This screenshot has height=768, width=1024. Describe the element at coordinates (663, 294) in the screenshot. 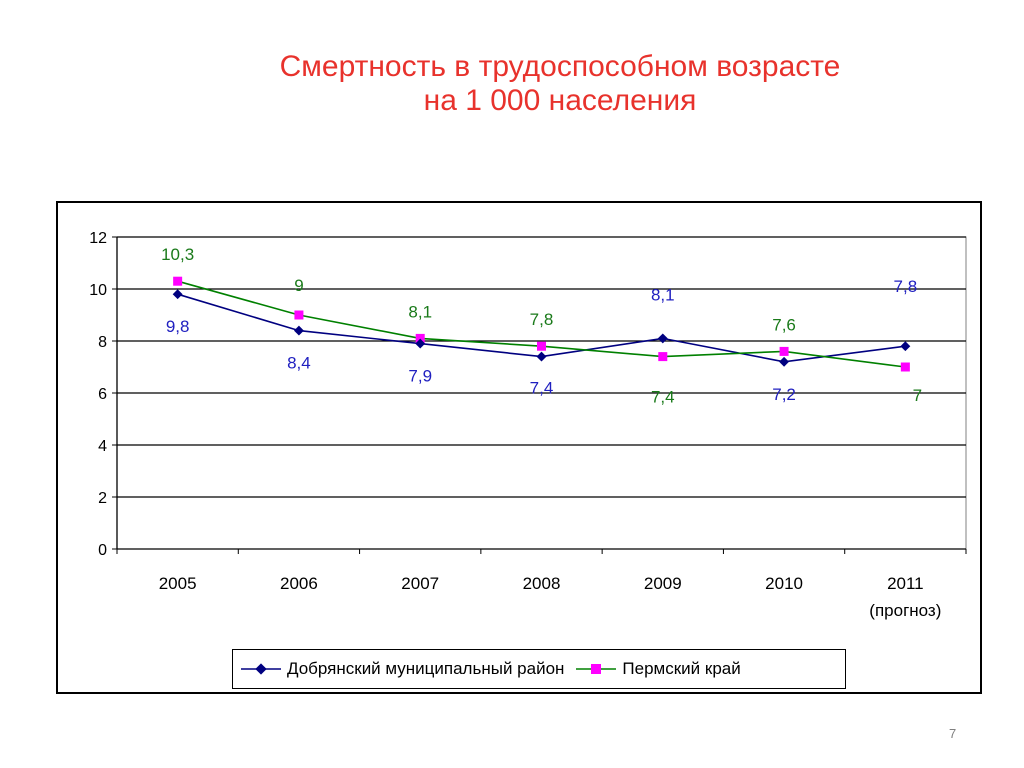

I see `data-label-s0-2009: 8,1` at that location.